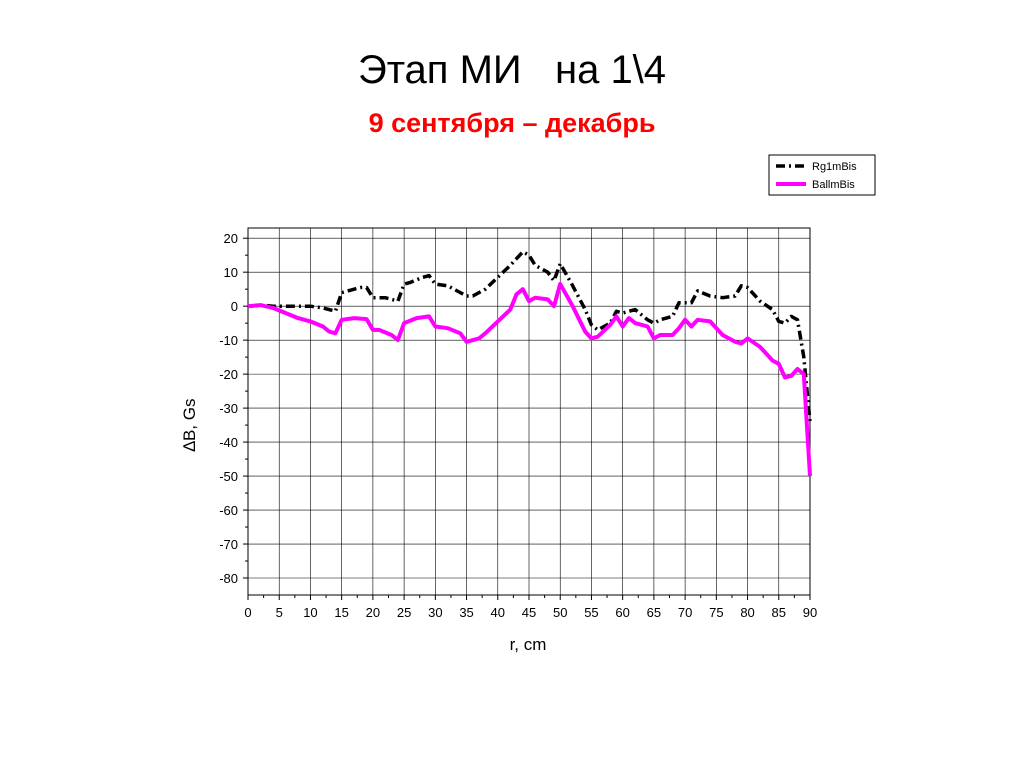  Describe the element at coordinates (228, 340) in the screenshot. I see `y-tick-label: -10` at that location.